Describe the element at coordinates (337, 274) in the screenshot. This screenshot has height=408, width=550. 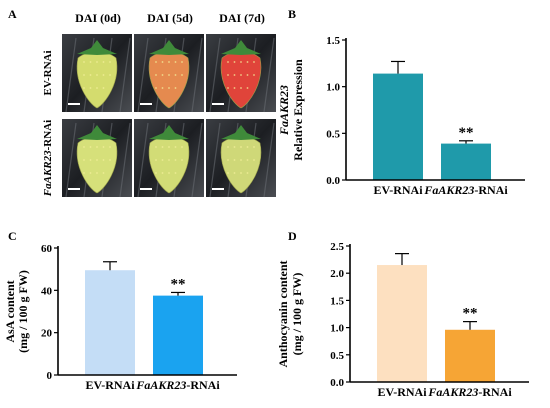
I see `y-tick-label-d-4: 2.0` at that location.